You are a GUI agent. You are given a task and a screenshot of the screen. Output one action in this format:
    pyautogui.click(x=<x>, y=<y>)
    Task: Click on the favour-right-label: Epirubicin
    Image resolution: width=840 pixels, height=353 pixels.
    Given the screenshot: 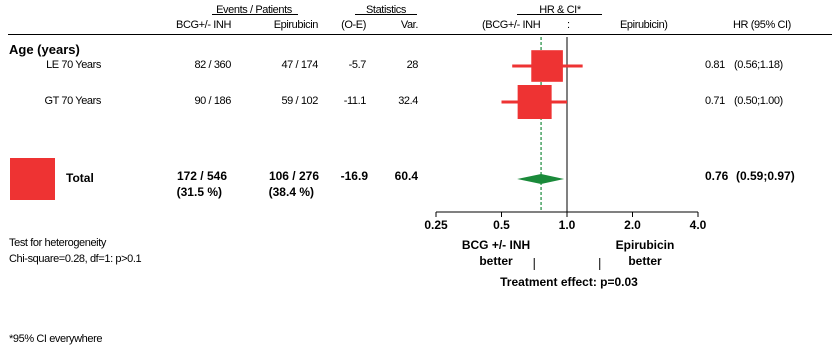 What is the action you would take?
    pyautogui.click(x=645, y=245)
    